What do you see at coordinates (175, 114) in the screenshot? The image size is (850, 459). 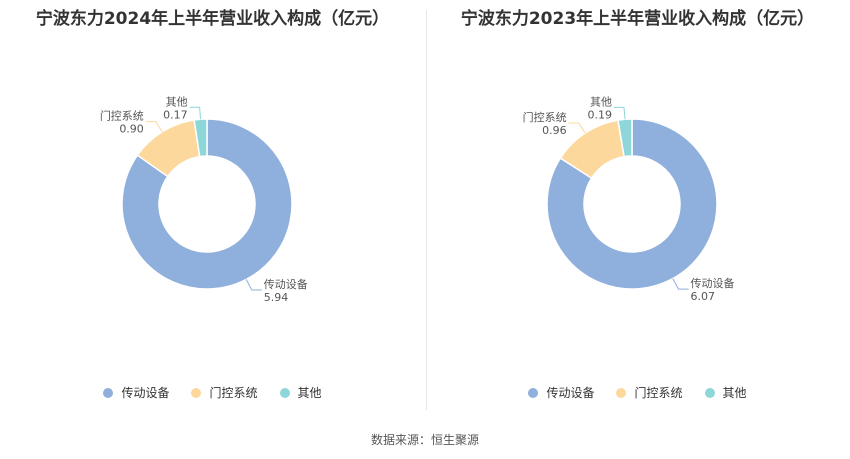 I see `slice-value-other: 0.17` at bounding box center [175, 114].